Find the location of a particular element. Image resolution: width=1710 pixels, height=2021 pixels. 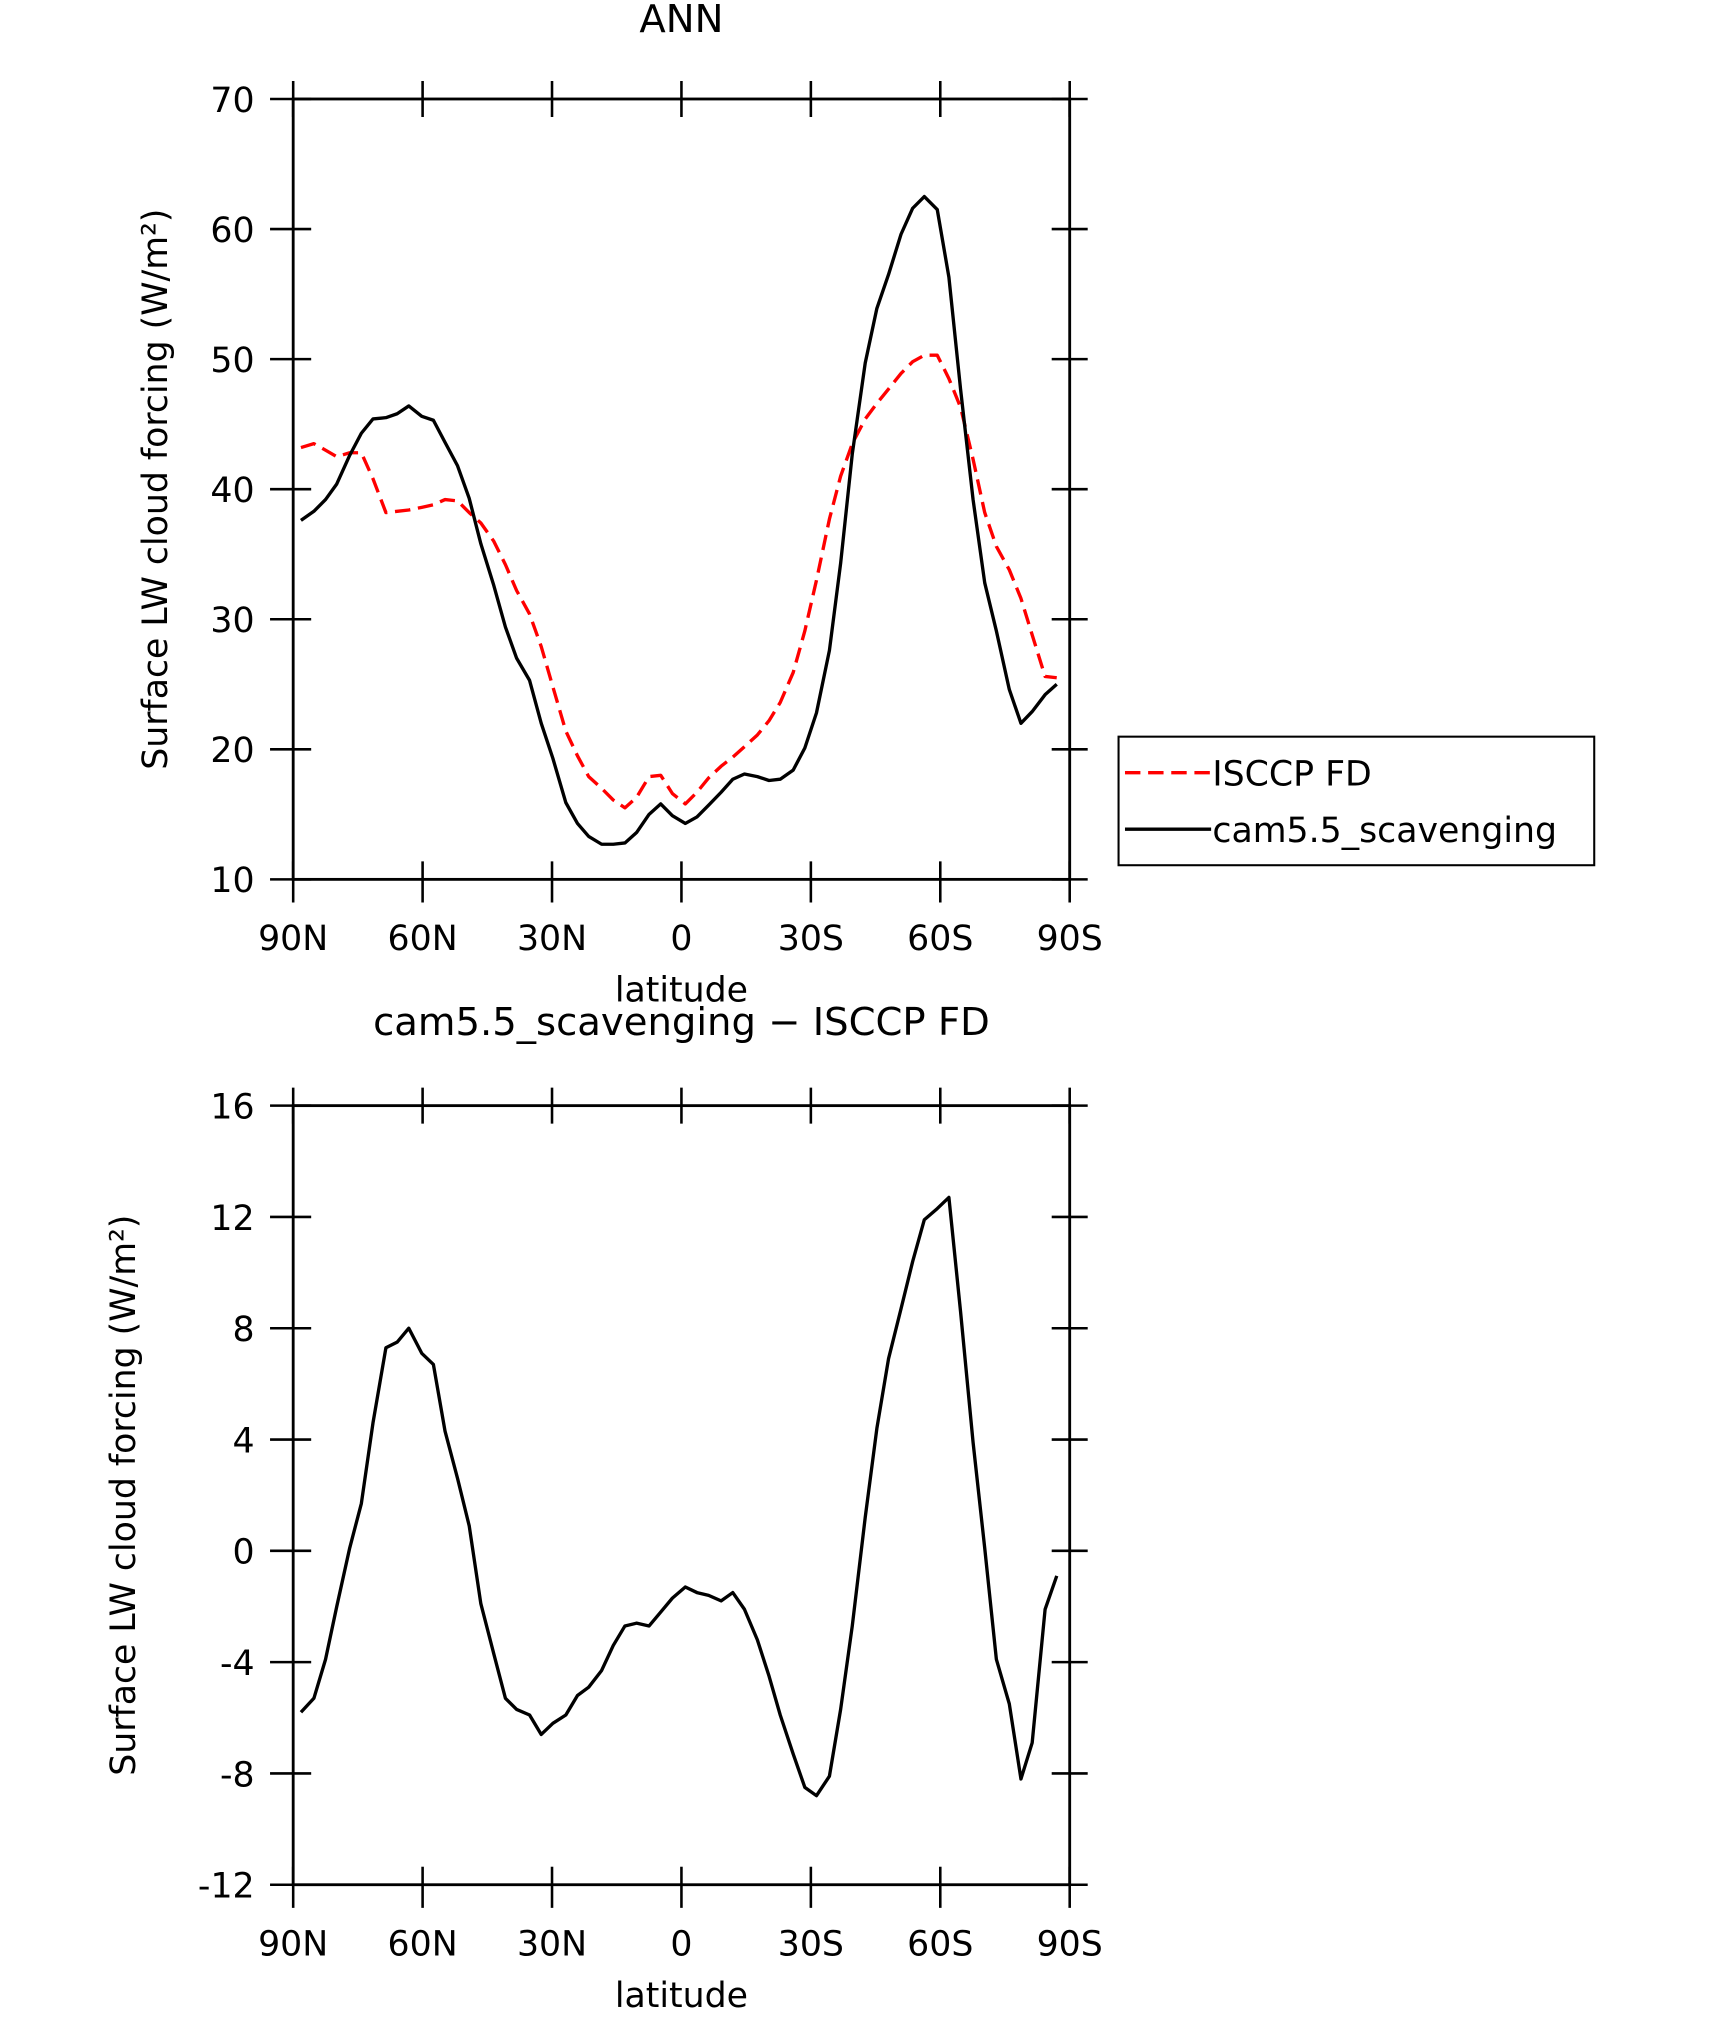

y-tick-label: 40 is located at coordinates (232, 491).